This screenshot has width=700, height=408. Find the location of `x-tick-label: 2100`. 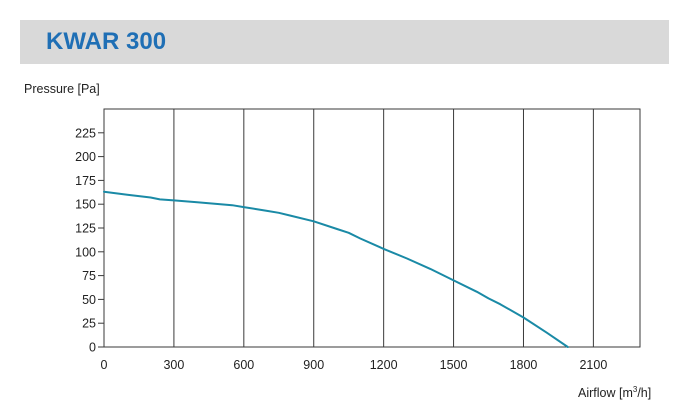

x-tick-label: 2100 is located at coordinates (593, 365).